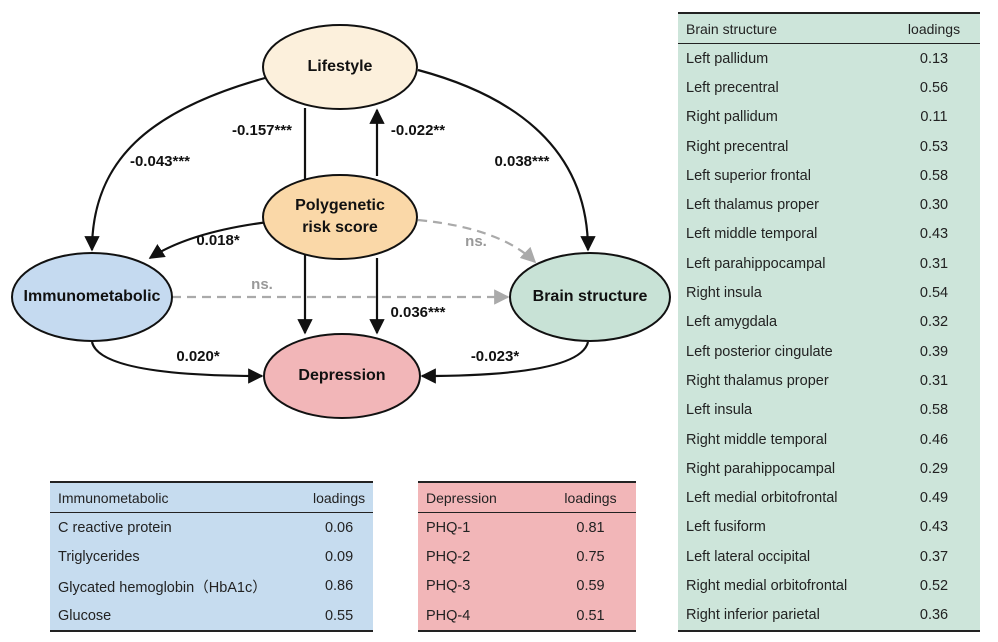  Describe the element at coordinates (99, 556) in the screenshot. I see `table-cell: Triglycerides` at that location.